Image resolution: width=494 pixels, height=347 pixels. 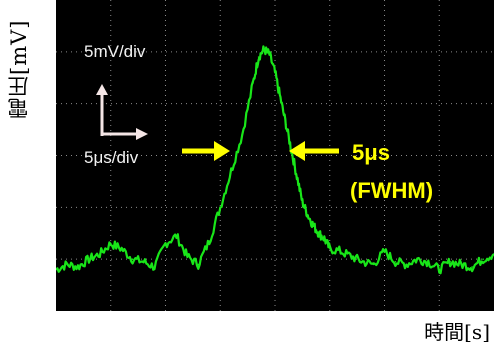 What do you see at coordinates (115, 51) in the screenshot?
I see `vertical-scale-text: 5mV/div` at bounding box center [115, 51].